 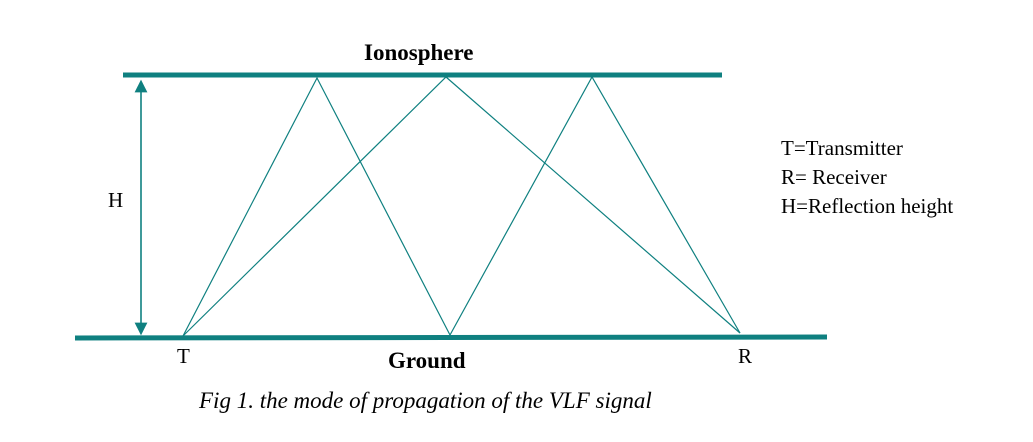 I want to click on legend-item-height: H=Reflection height, so click(x=867, y=206).